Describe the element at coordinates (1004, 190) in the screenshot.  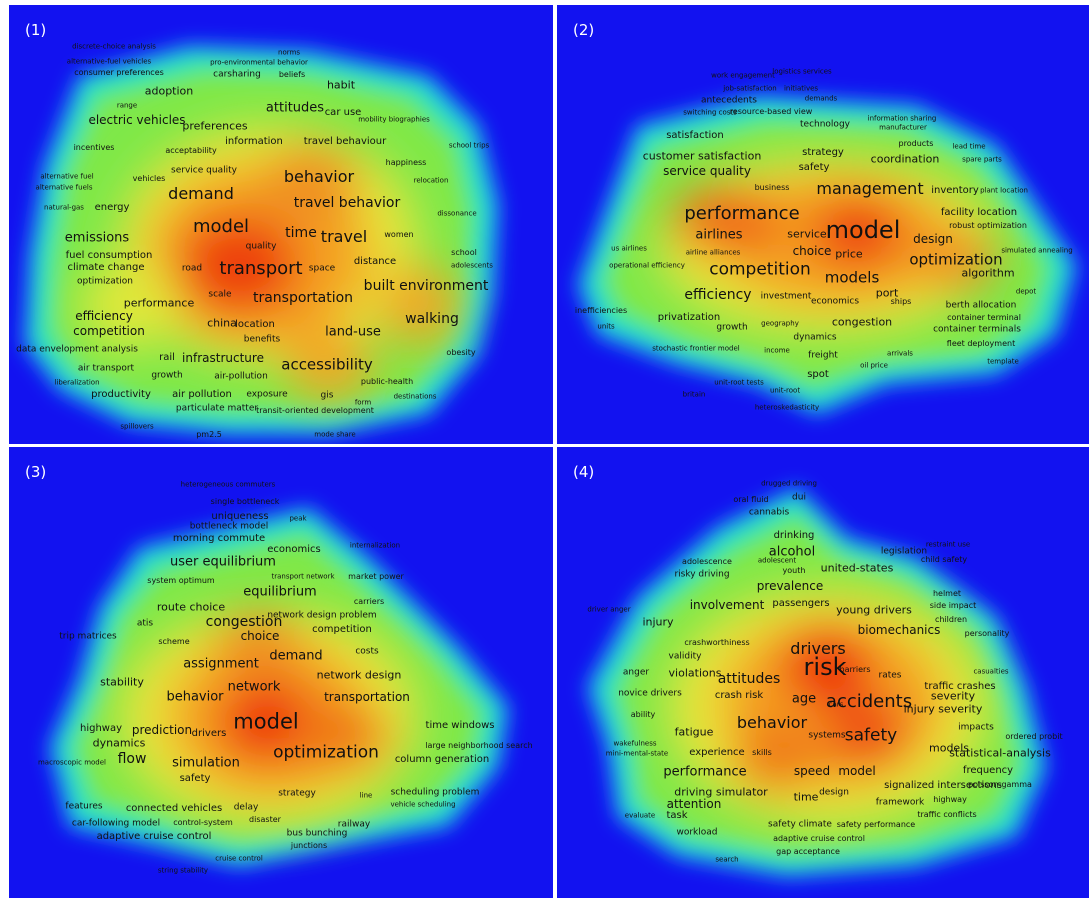
I see `keyword: plant location` at that location.